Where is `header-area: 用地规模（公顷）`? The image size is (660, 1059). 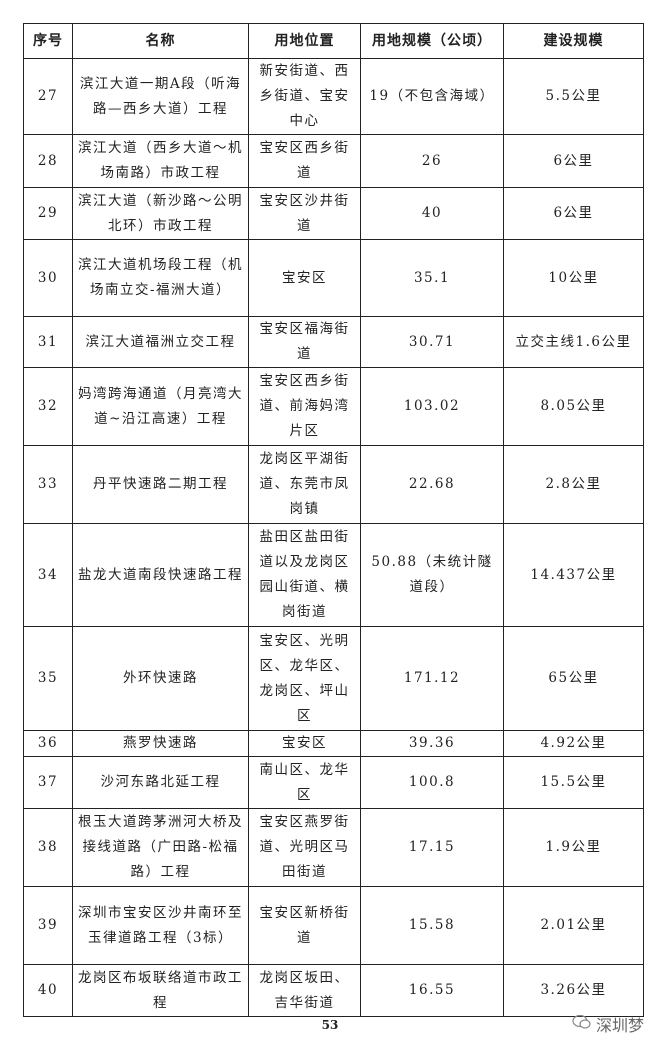 header-area: 用地规模（公顷） is located at coordinates (432, 41).